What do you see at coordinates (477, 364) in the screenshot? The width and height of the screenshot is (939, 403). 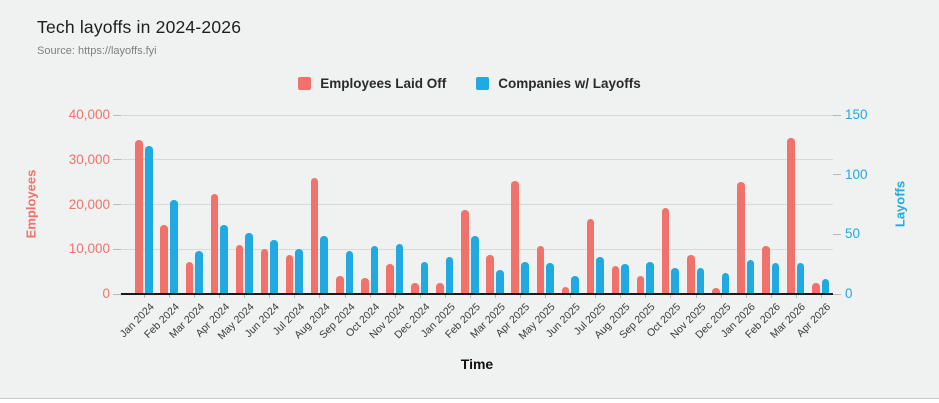 I see `x-axis-title: Time` at bounding box center [477, 364].